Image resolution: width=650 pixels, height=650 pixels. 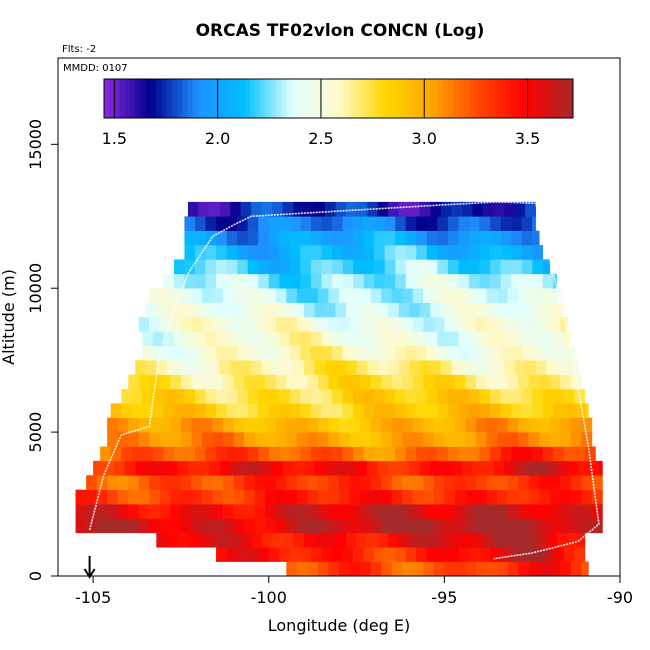 What do you see at coordinates (35, 576) in the screenshot?
I see `y-tick-label: 0` at bounding box center [35, 576].